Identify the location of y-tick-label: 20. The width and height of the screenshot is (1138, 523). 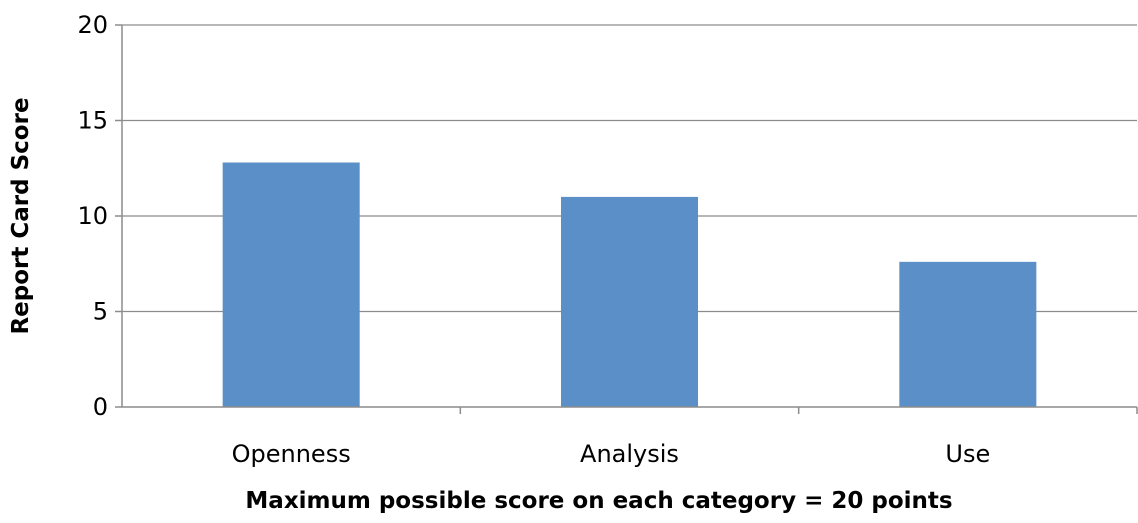
(92, 25).